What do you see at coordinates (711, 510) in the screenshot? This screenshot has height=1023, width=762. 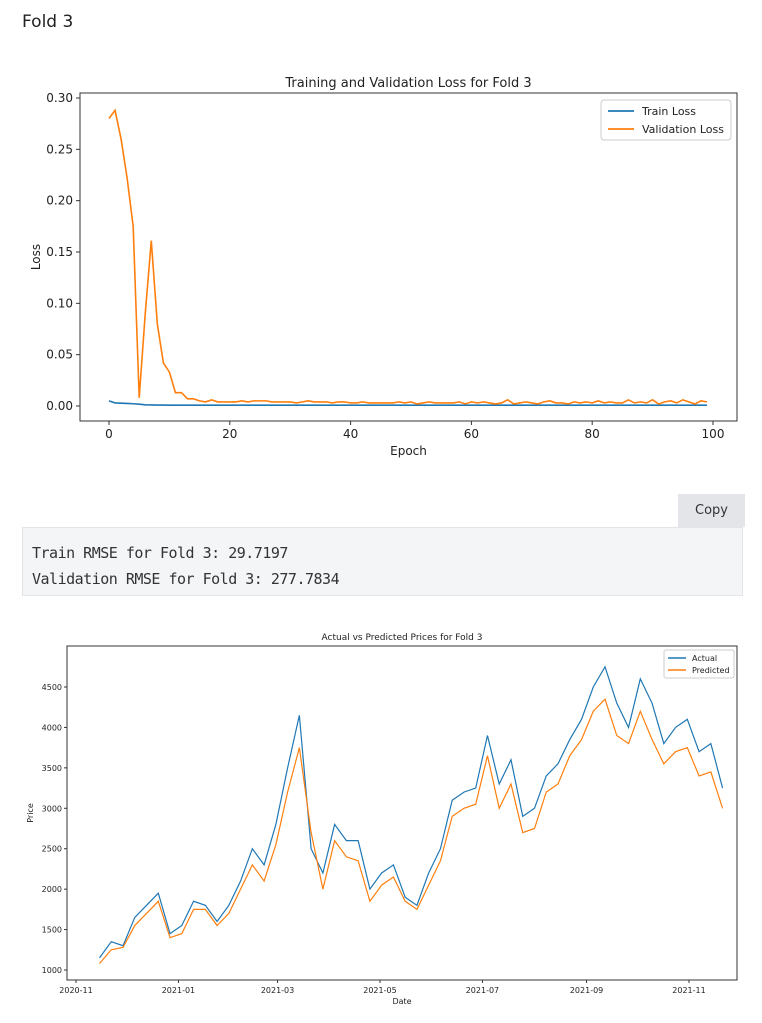 I see `copy-button: Copy` at bounding box center [711, 510].